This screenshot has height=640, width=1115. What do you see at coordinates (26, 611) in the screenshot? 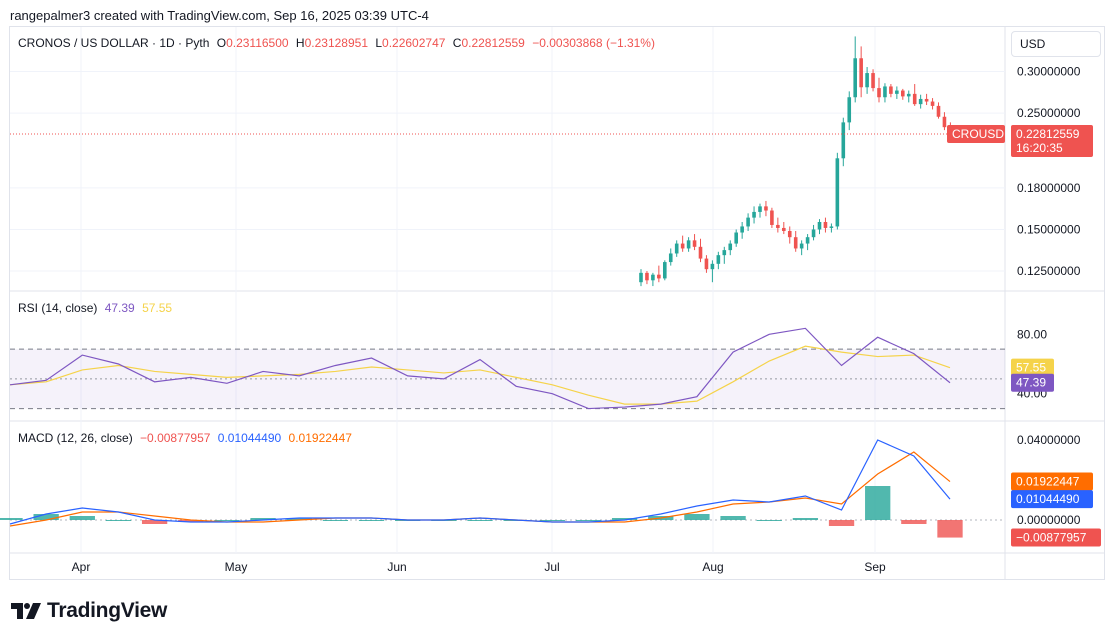
I see `tradingview-logo-icon` at bounding box center [26, 611].